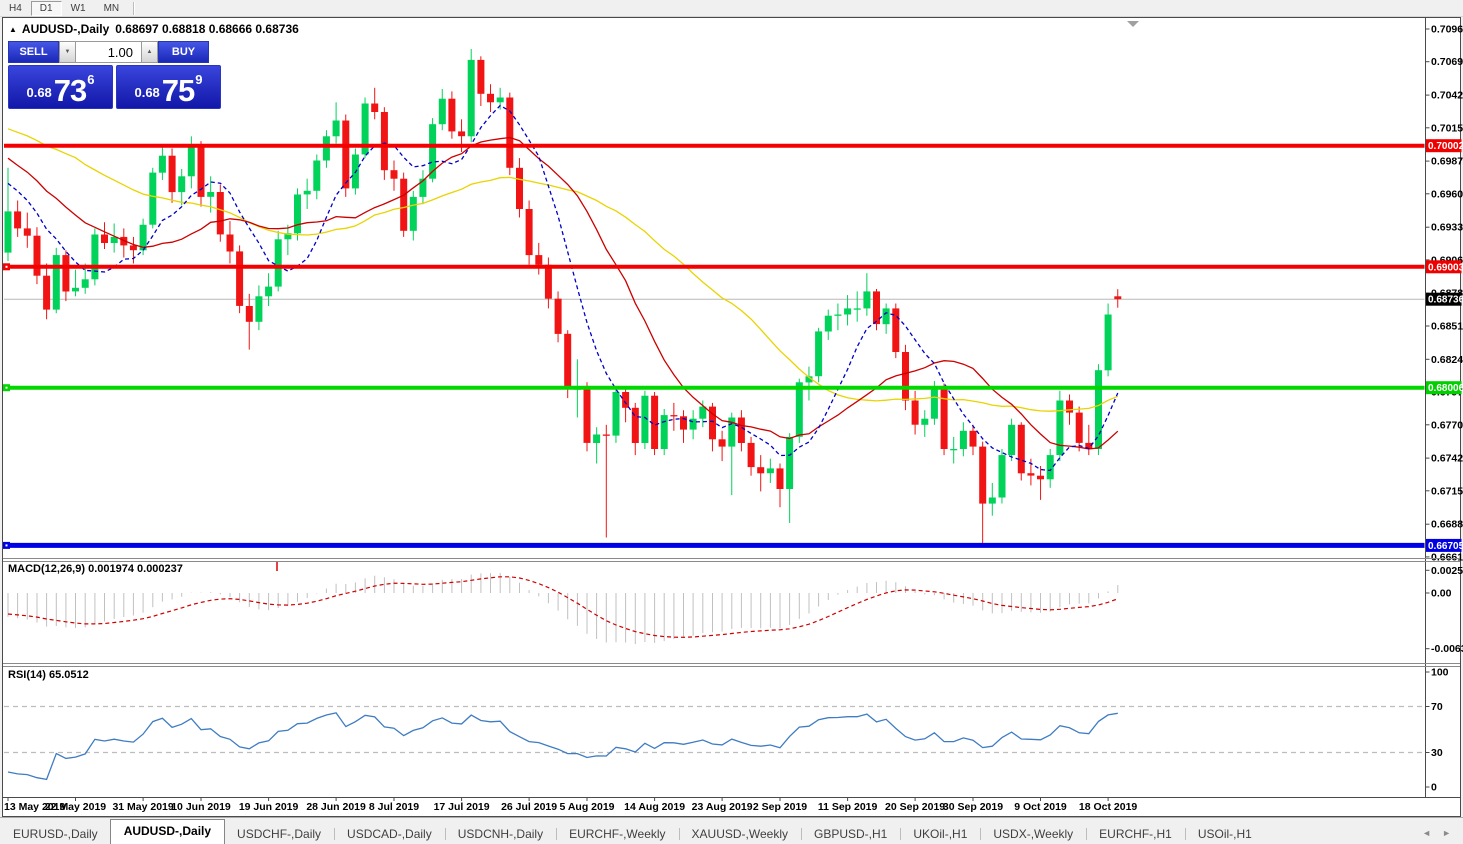  I want to click on one-click-trading-panel: SELL ▼ ▲ BUY 0.68 73 6 0.68 75 9, so click(117, 75).